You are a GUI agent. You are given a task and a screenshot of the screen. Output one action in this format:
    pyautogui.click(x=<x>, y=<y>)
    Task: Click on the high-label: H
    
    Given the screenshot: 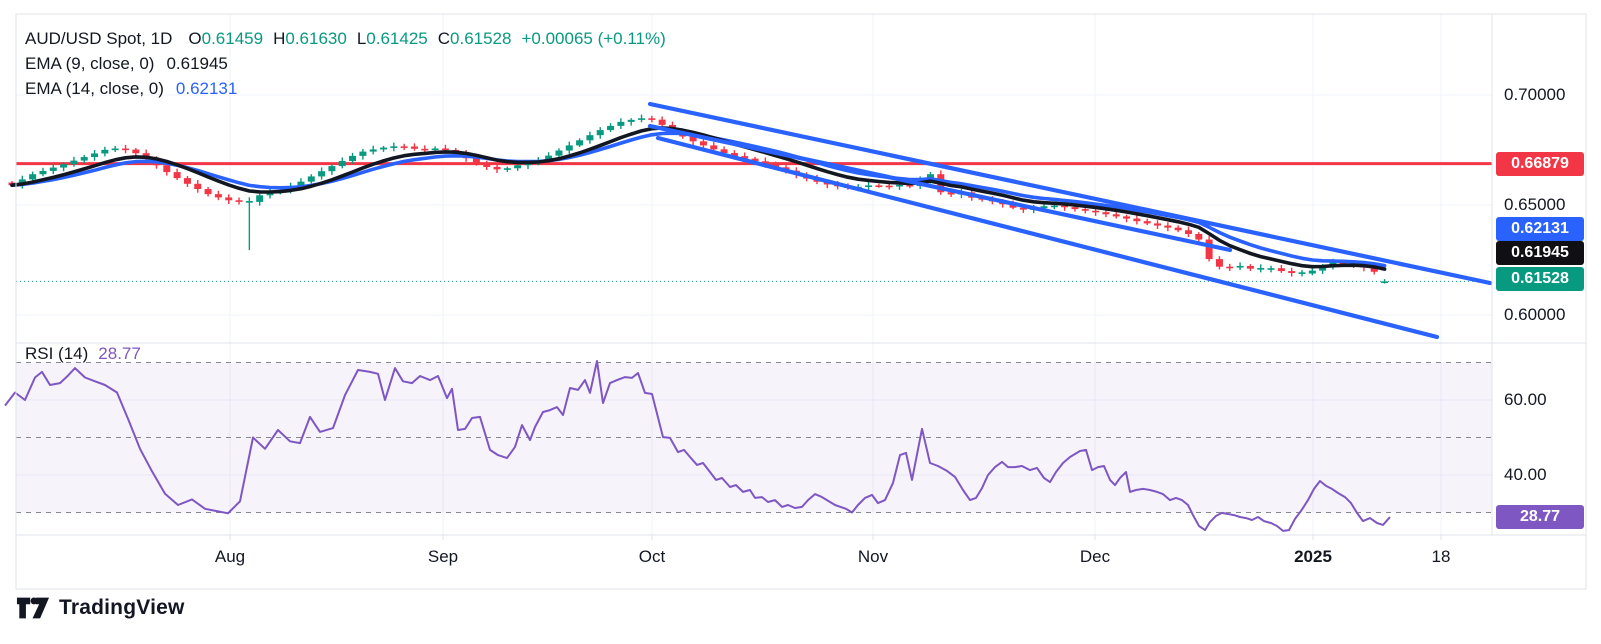 What is the action you would take?
    pyautogui.click(x=279, y=38)
    